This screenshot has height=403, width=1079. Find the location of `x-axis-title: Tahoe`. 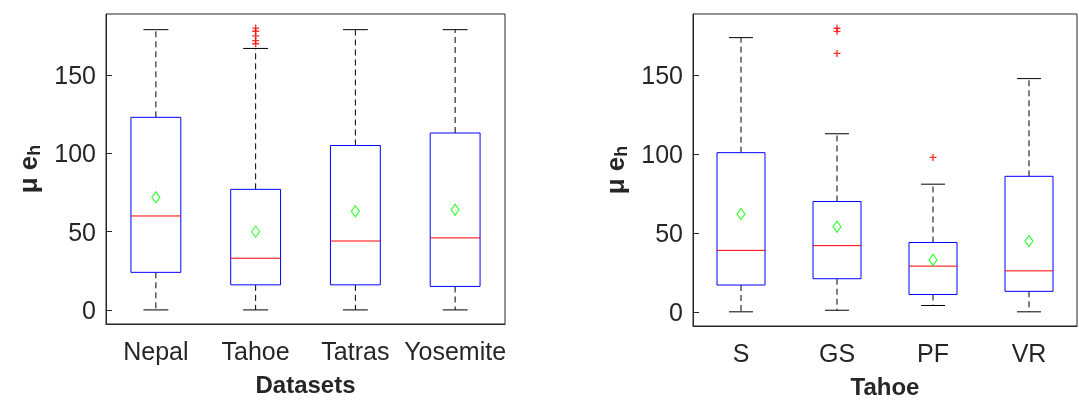

x-axis-title: Tahoe is located at coordinates (885, 386).